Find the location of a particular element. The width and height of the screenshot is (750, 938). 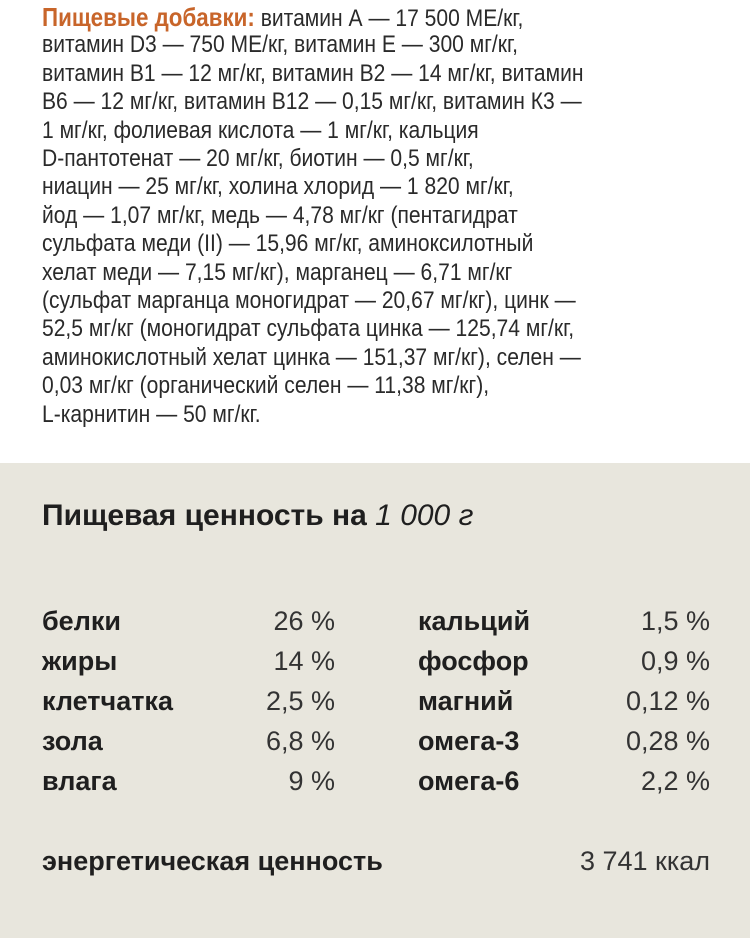

nutrient-row: влага 9 % is located at coordinates (188, 781).